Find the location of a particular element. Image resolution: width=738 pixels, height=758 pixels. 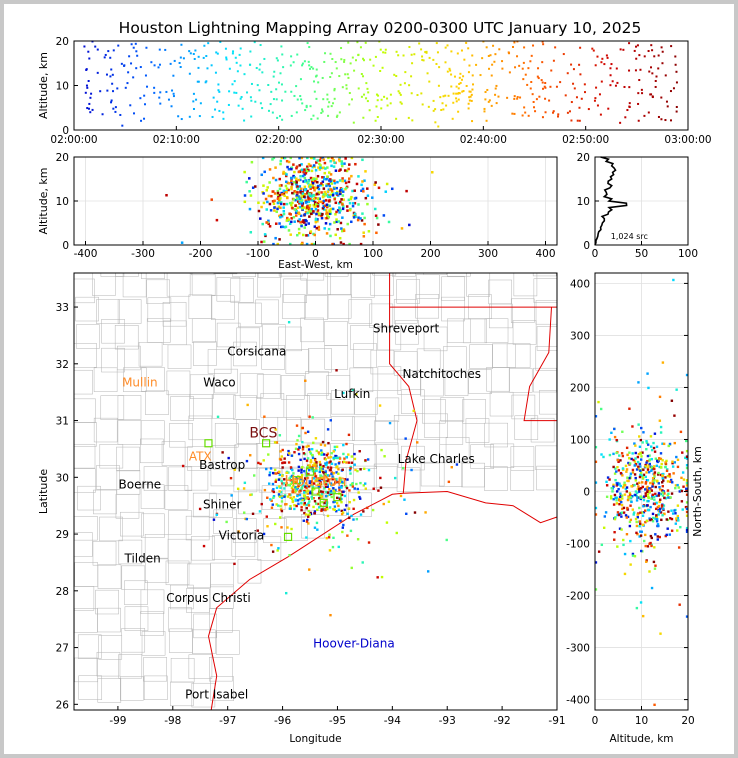

x-tick-label: 03:00:00 is located at coordinates (687, 140).